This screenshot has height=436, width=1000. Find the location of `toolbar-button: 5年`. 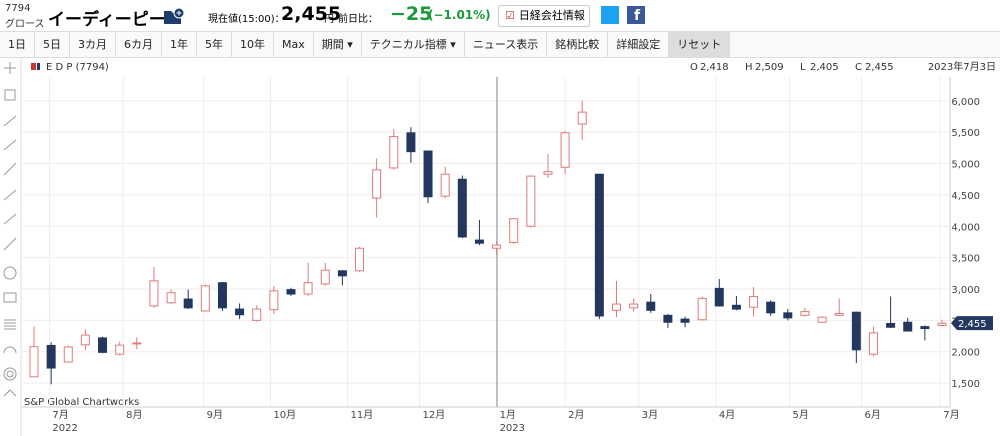

toolbar-button: 5年 is located at coordinates (214, 44).